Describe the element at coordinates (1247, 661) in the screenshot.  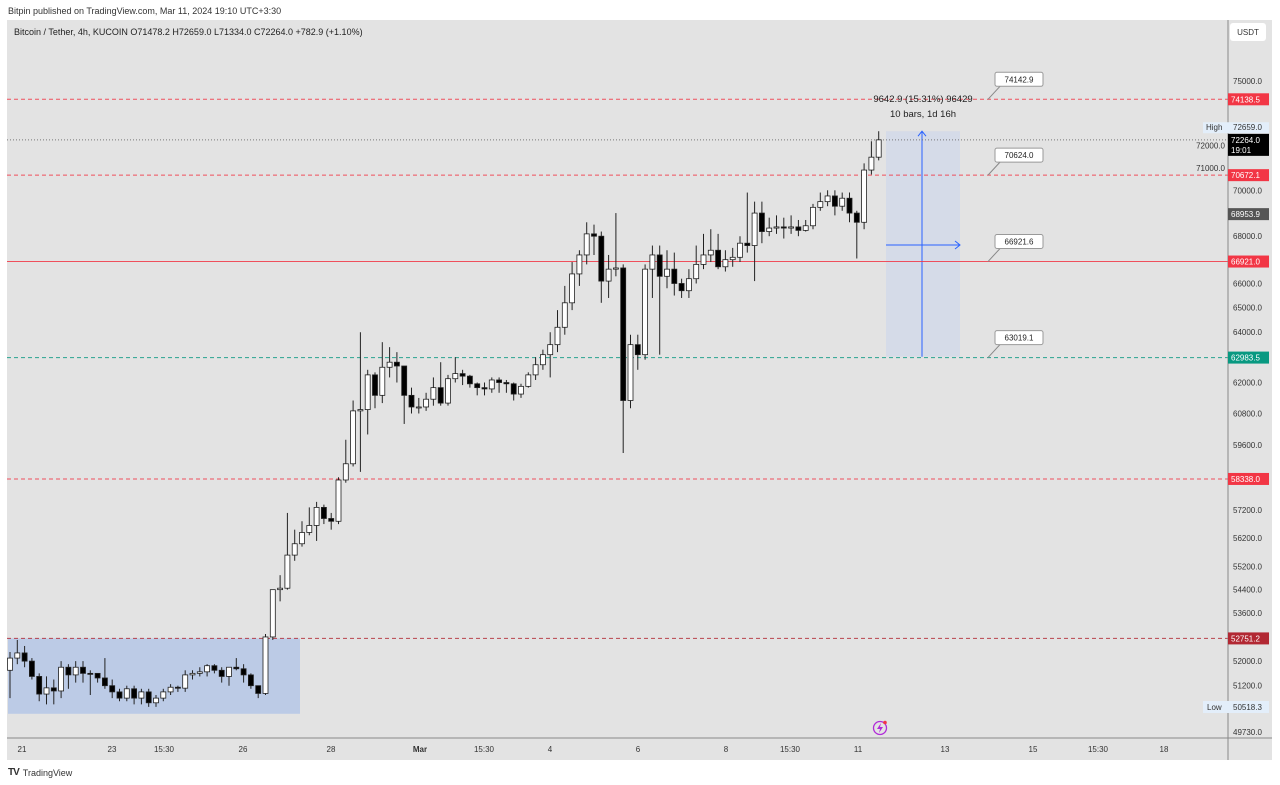
I see `price-tick-label: 52000.0` at that location.